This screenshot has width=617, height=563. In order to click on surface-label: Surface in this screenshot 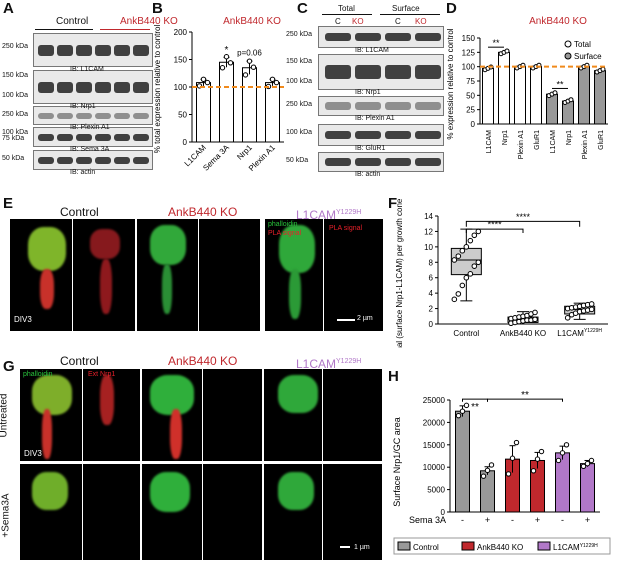, I will do `click(406, 8)`.